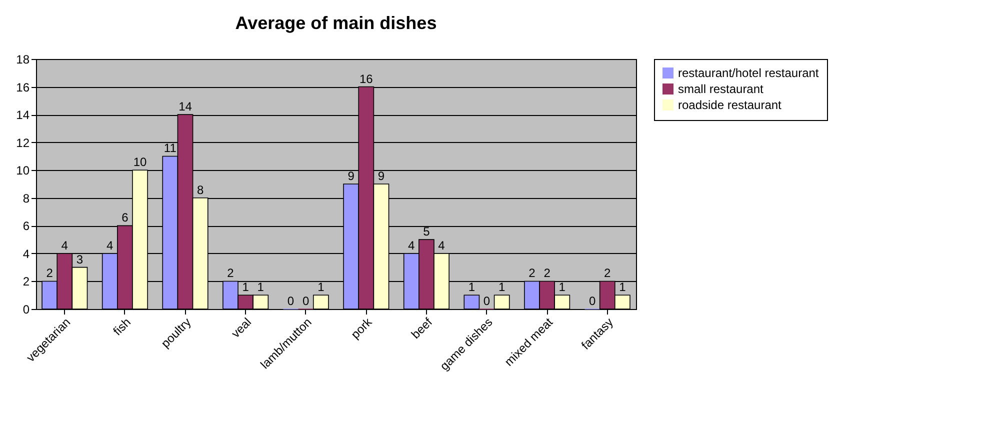 The image size is (984, 445). I want to click on data-label: 5, so click(426, 231).